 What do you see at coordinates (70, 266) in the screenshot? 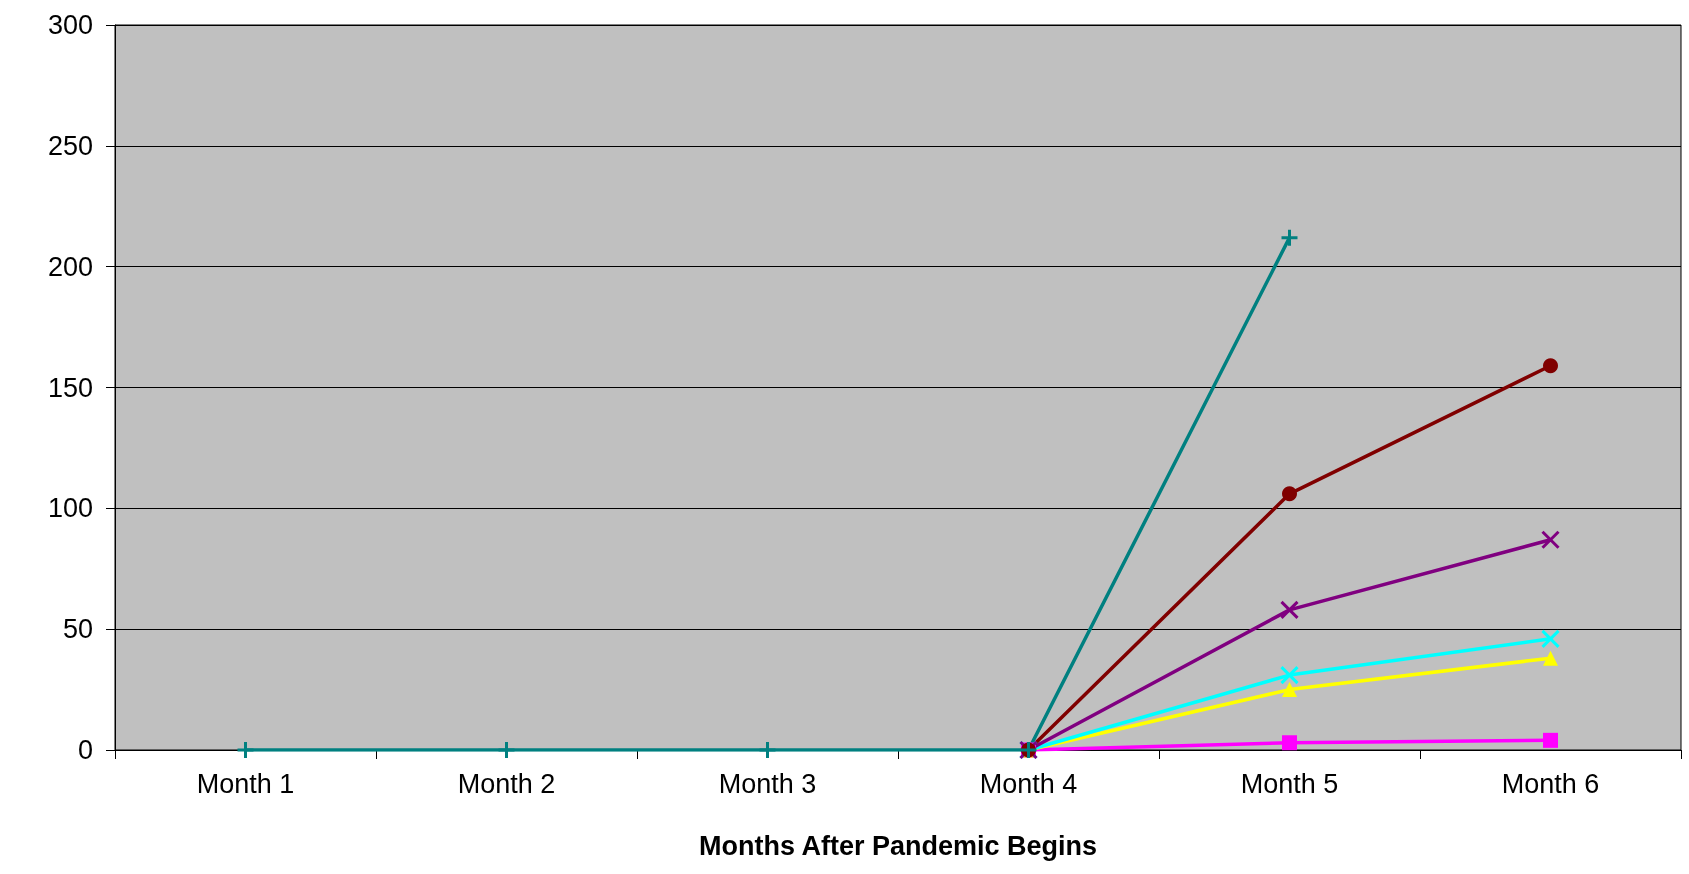
I see `y-tick-label: 200` at bounding box center [70, 266].